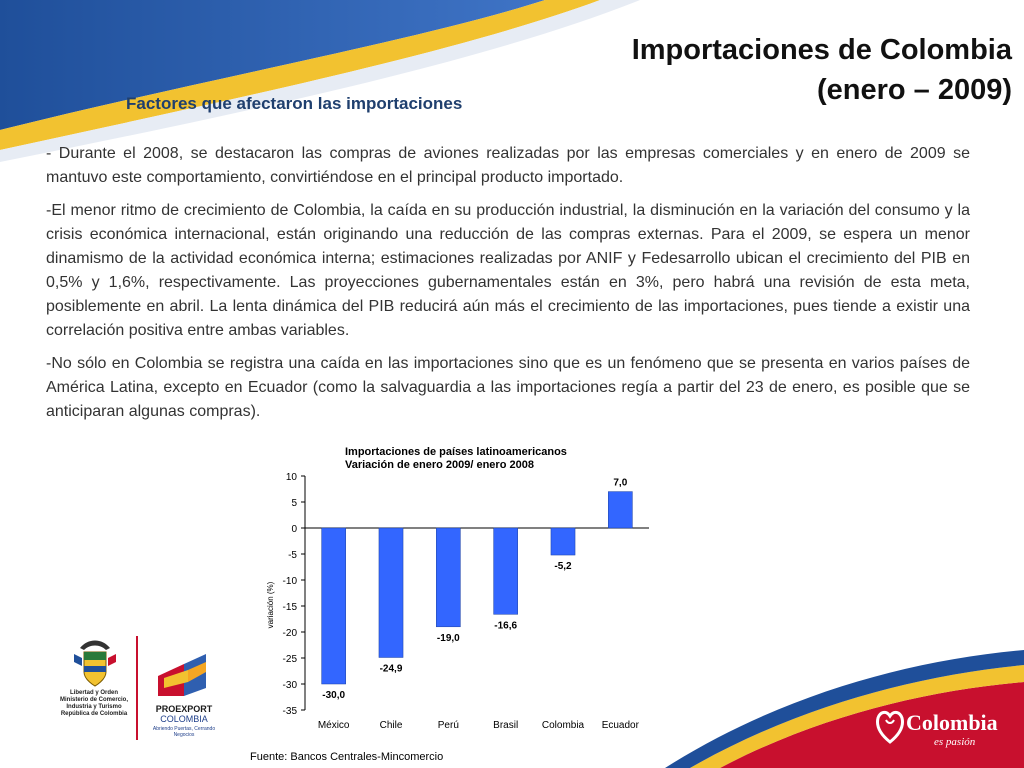 This screenshot has width=1024, height=768. What do you see at coordinates (93, 700) in the screenshot?
I see `ministry-label-line: Ministerio de Comercio,` at bounding box center [93, 700].